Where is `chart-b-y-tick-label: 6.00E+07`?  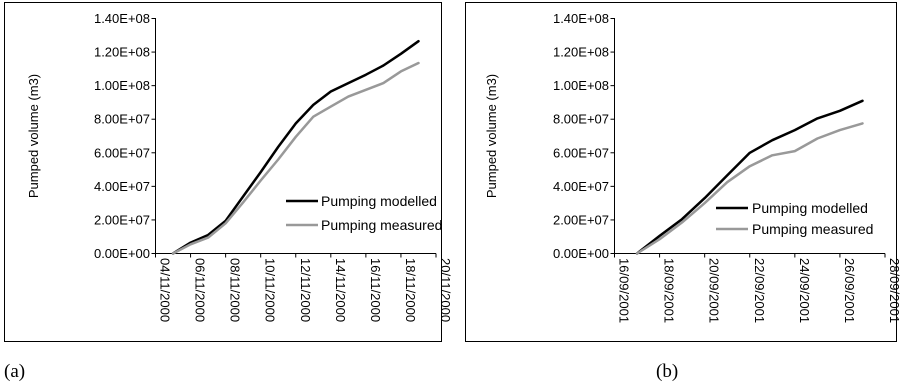 chart-b-y-tick-label: 6.00E+07 is located at coordinates (581, 152).